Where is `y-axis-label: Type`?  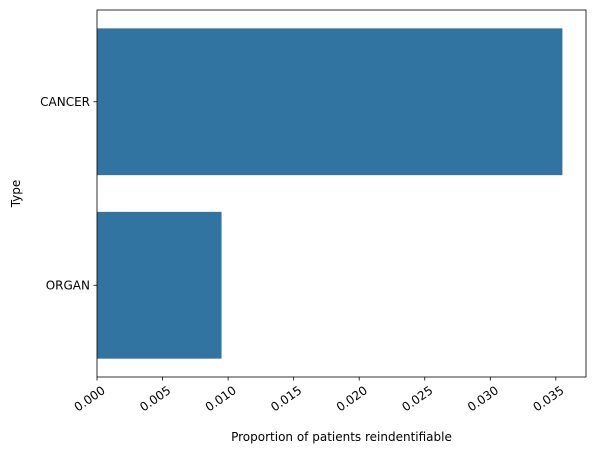 y-axis-label: Type is located at coordinates (16, 194).